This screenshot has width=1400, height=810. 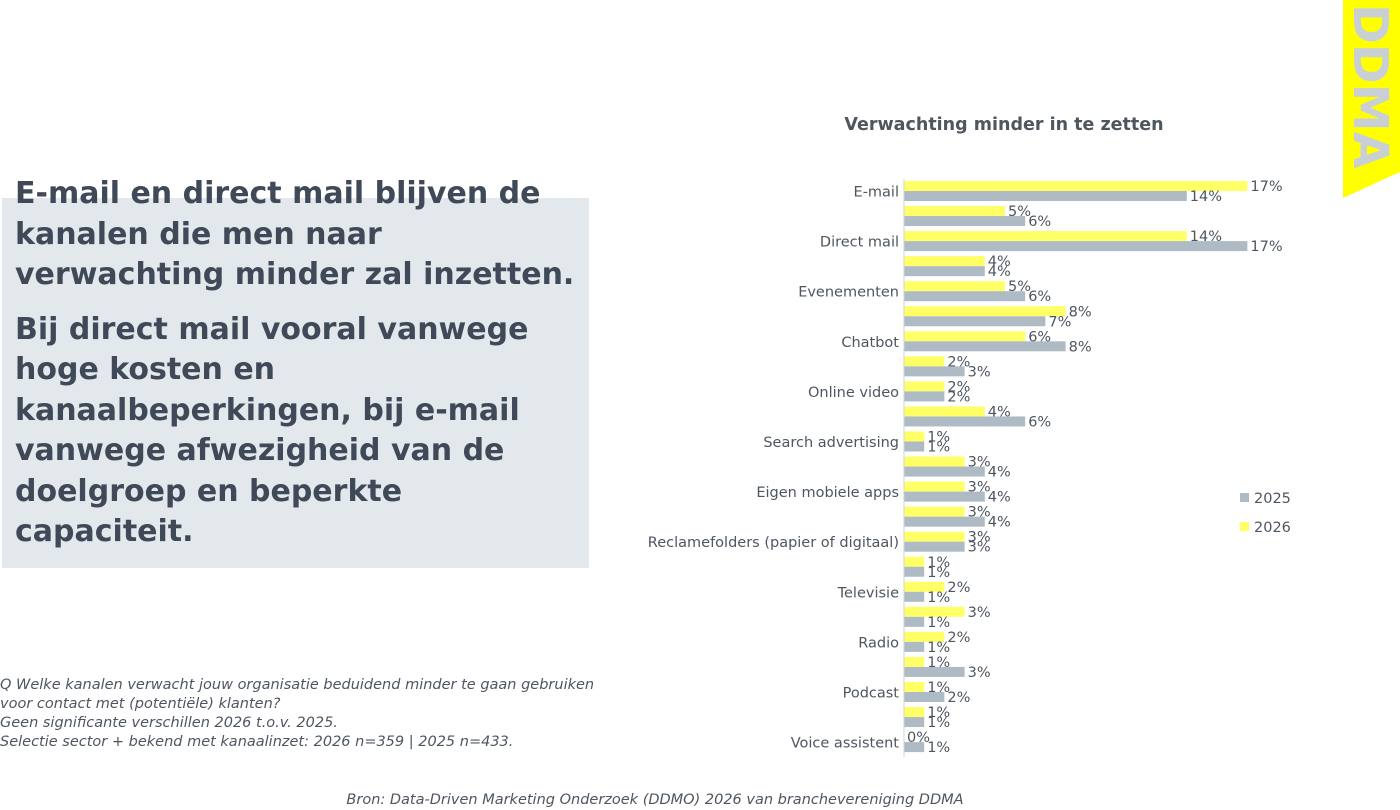 I want to click on category-label: Radio, so click(x=878, y=643).